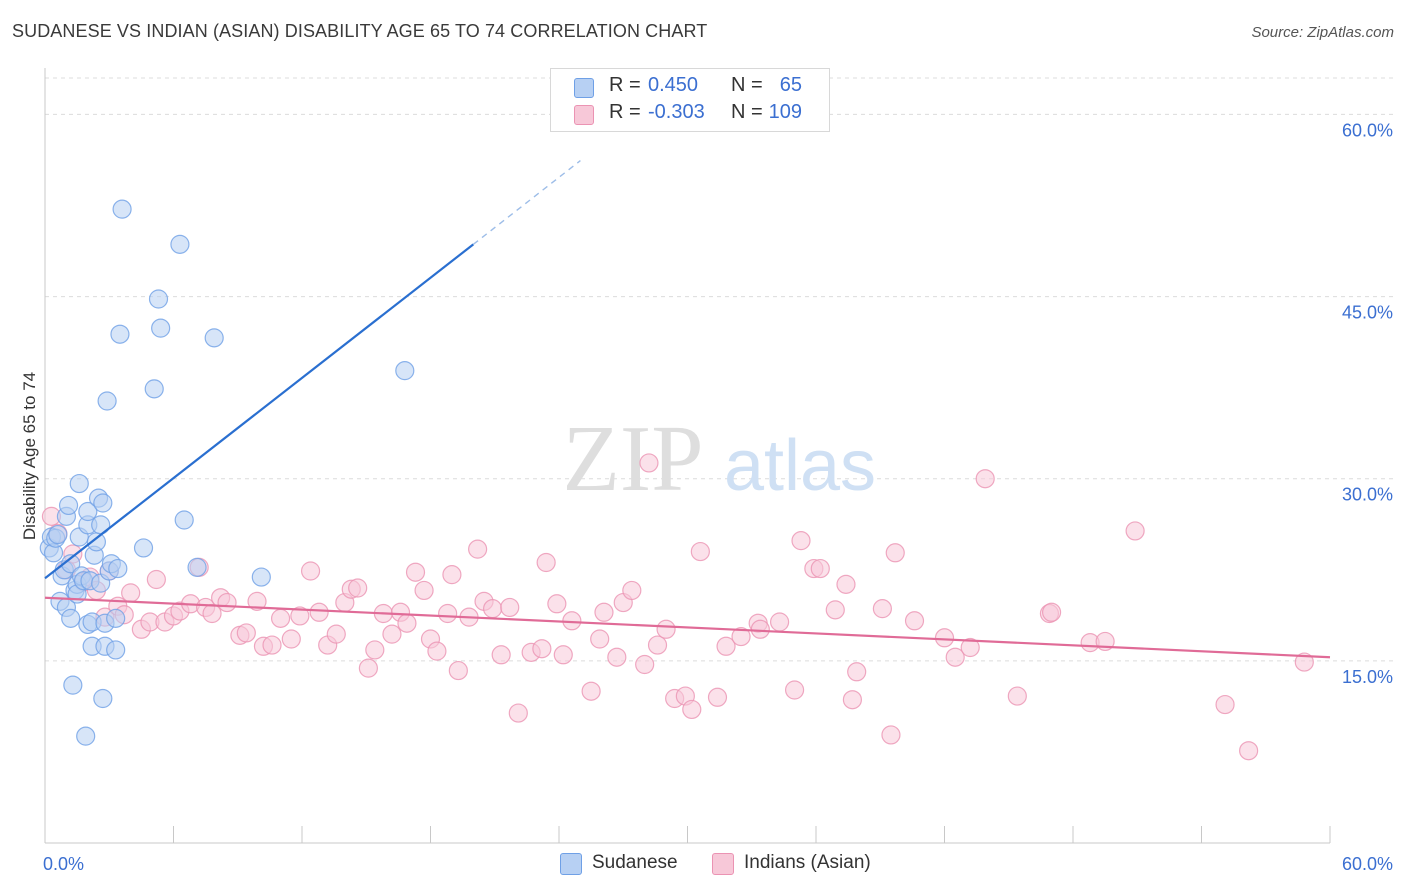  I want to click on stats-legend: R = 0.450 N = 65 R = -0.303 N = 109, so click(690, 100).